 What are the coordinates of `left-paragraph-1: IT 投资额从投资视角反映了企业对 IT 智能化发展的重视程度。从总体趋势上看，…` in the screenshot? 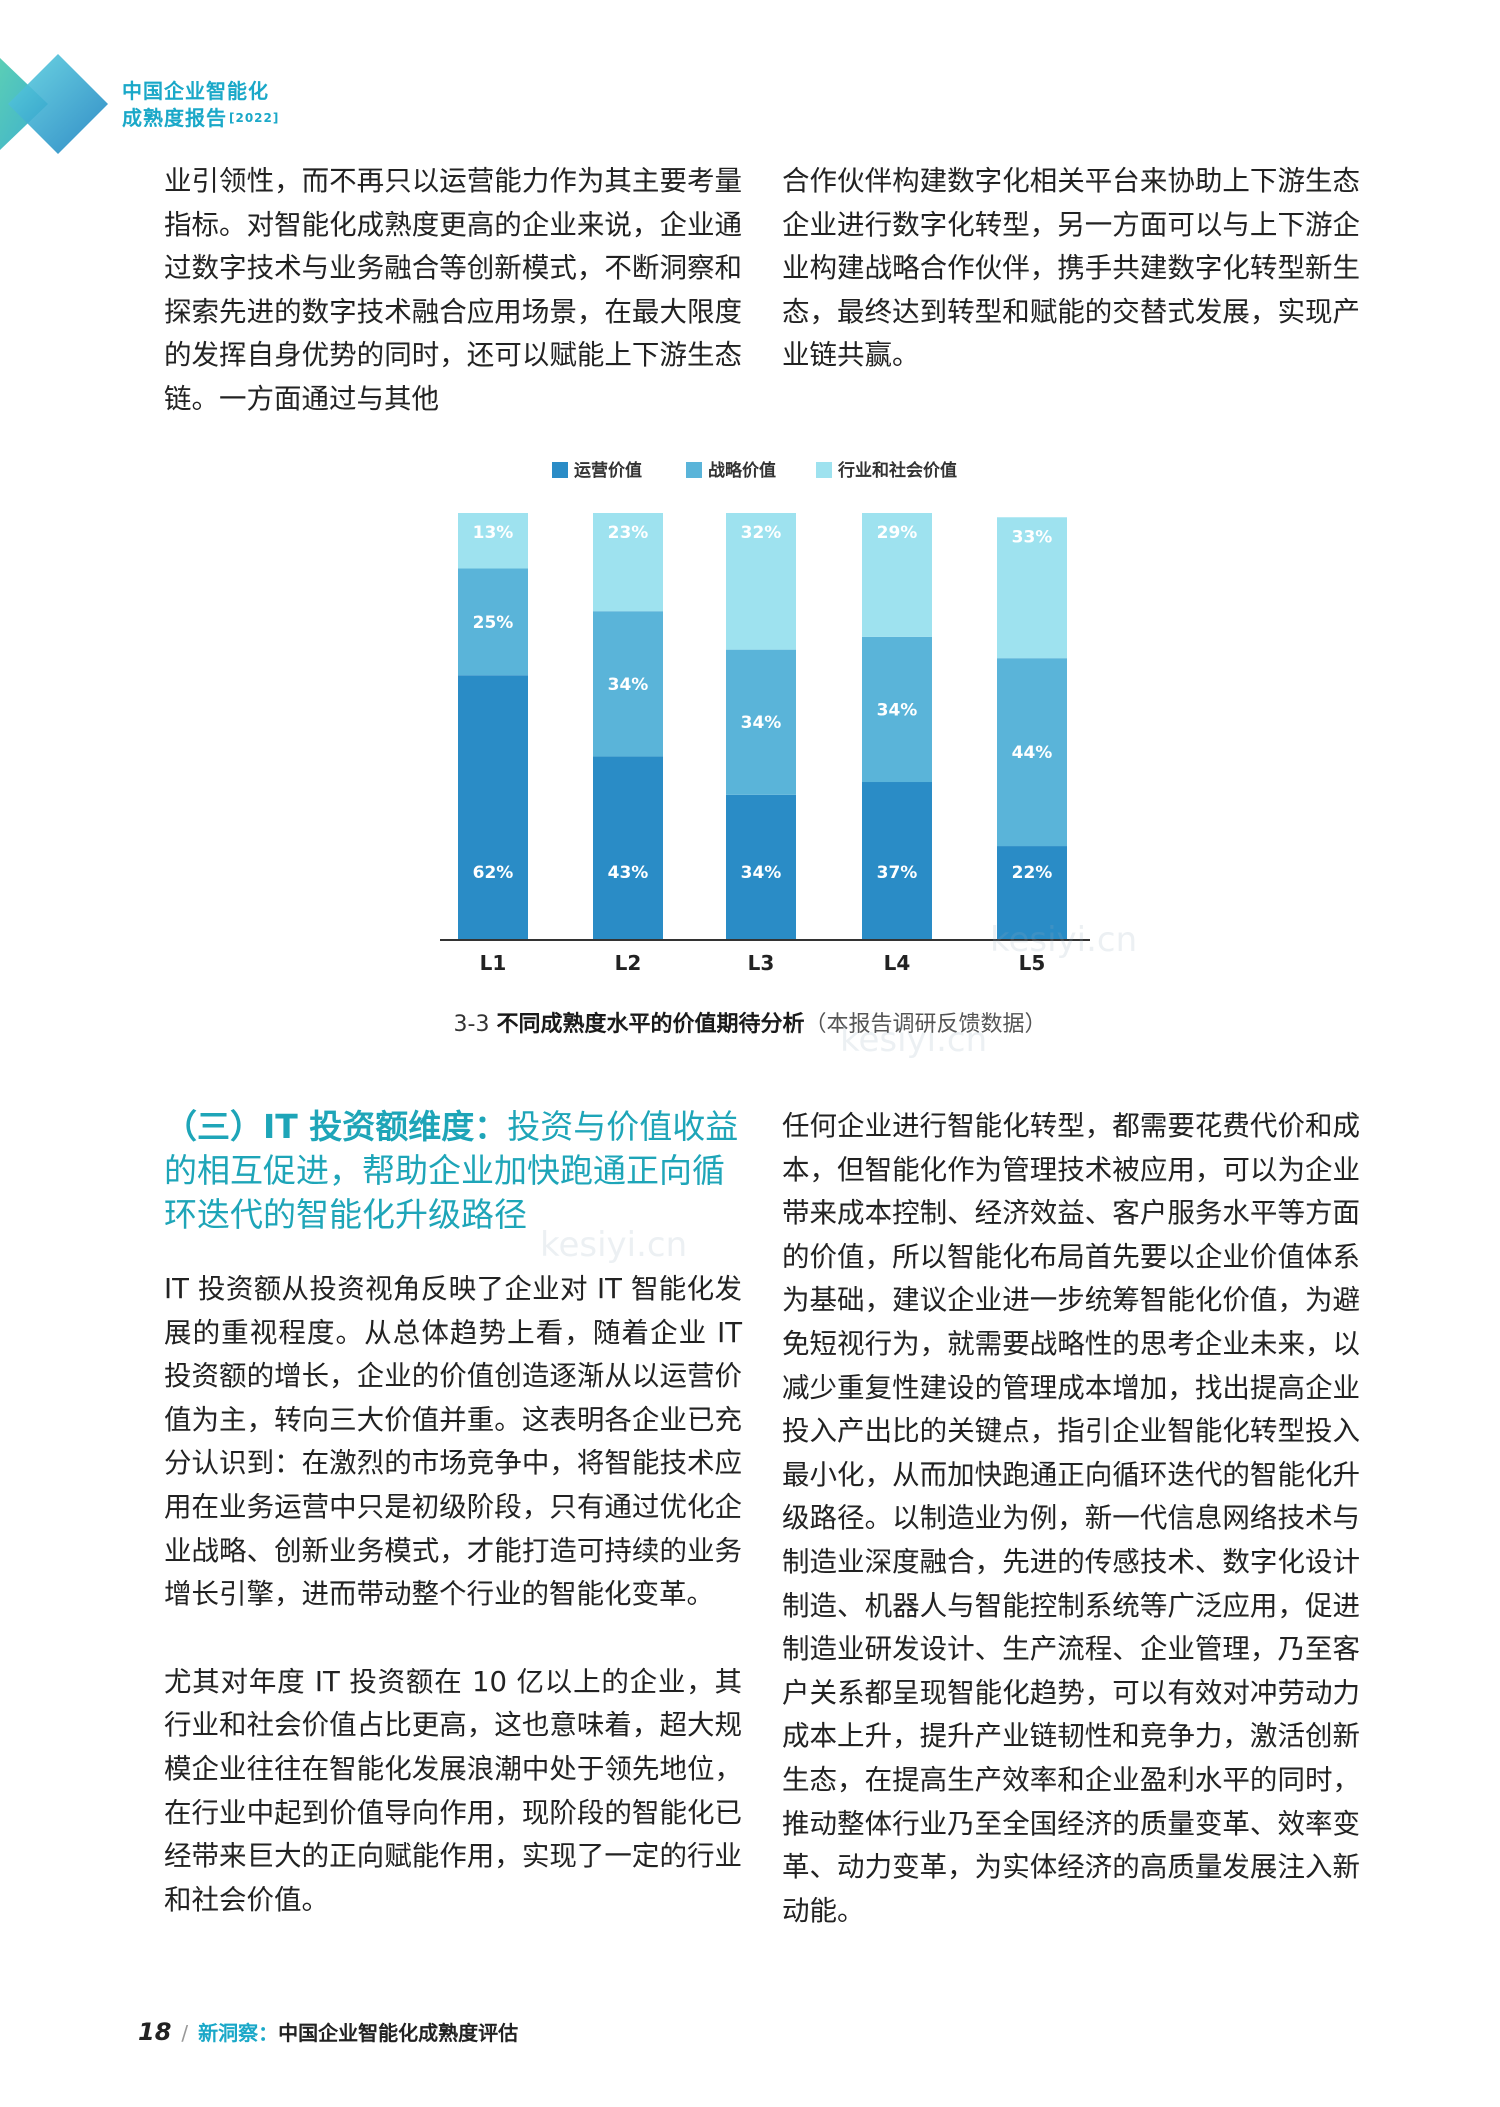 It's located at (453, 1442).